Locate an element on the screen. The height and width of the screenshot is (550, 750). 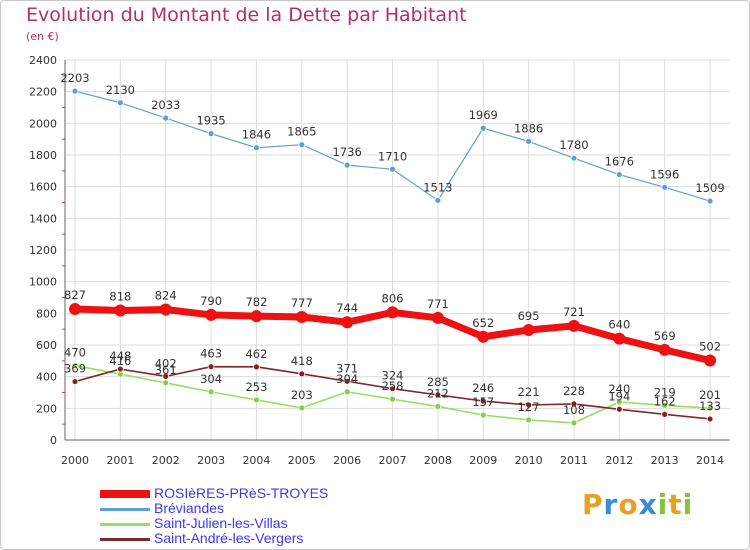
logo-letter: P is located at coordinates (593, 504).